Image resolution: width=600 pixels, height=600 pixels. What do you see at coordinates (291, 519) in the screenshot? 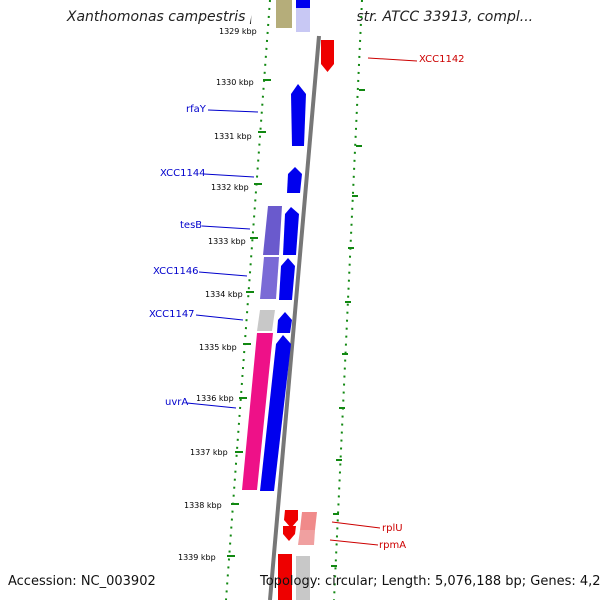
I see `gene-rplU` at bounding box center [291, 519].